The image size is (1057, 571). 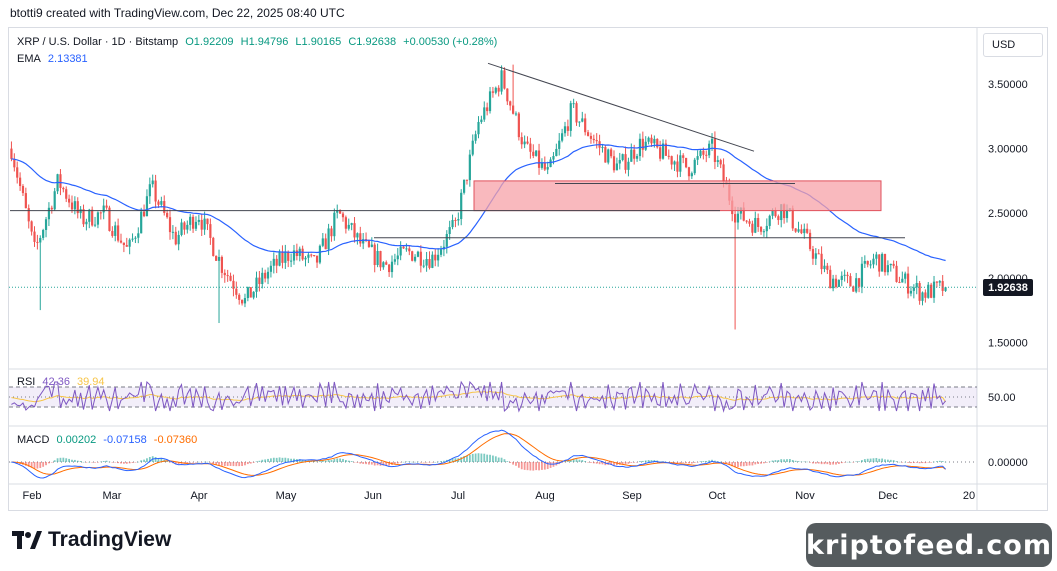 I want to click on macd-label: MACD, so click(x=33, y=440).